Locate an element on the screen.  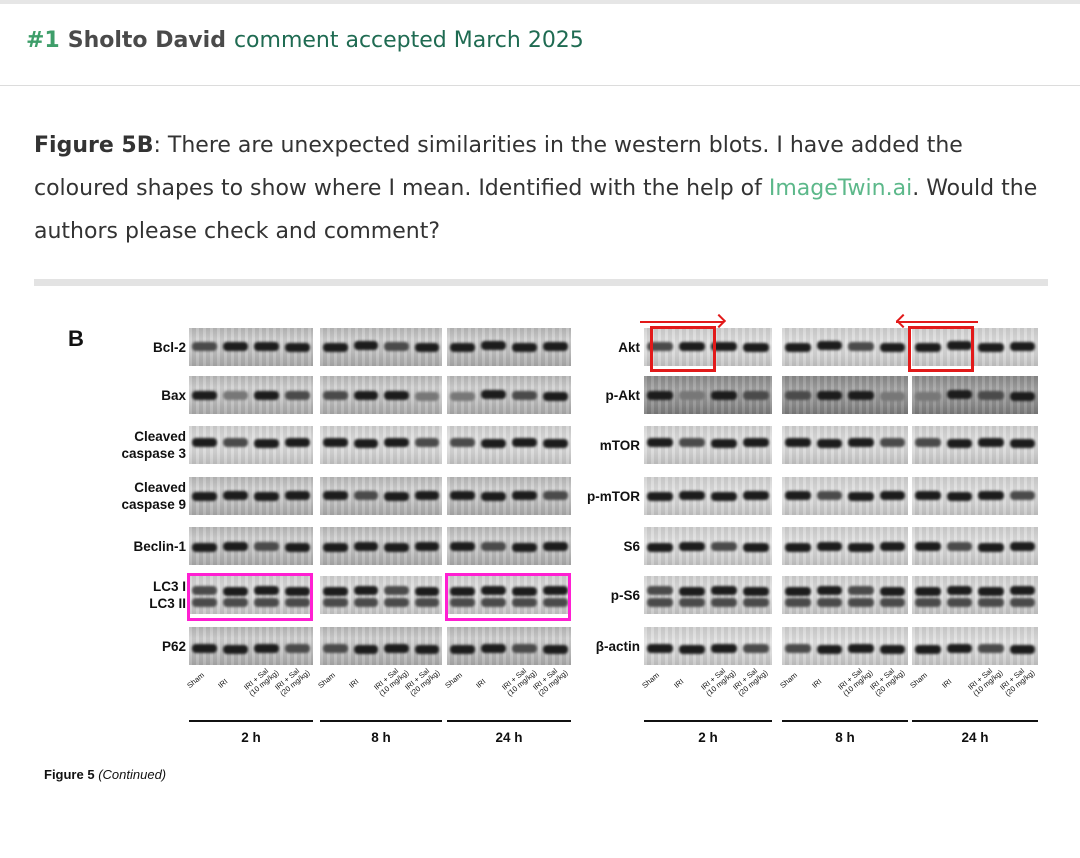
imagetwin-link: ImageTwin.ai is located at coordinates (840, 188).